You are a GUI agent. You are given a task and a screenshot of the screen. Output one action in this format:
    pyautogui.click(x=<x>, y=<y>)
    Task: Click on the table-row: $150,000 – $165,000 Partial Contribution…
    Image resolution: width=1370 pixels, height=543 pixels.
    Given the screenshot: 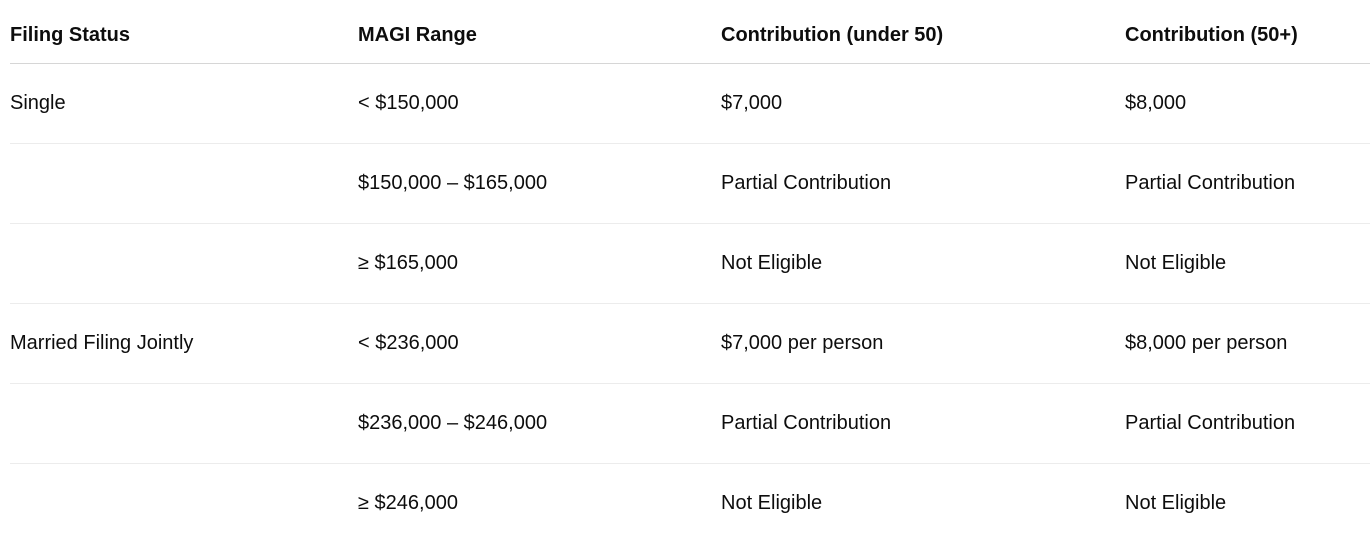 What is the action you would take?
    pyautogui.click(x=690, y=183)
    